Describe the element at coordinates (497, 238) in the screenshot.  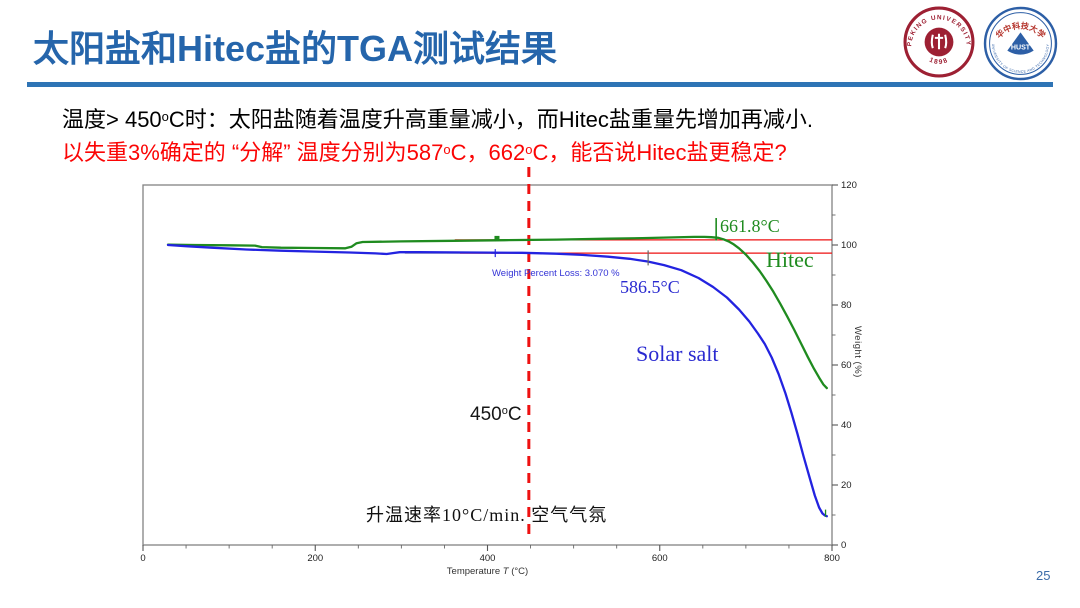
I see `hitec-start-marker` at that location.